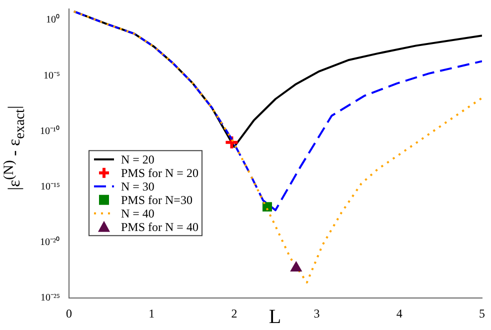 This screenshot has height=330, width=491. What do you see at coordinates (69, 313) in the screenshot?
I see `x-tick-label: 0` at bounding box center [69, 313].